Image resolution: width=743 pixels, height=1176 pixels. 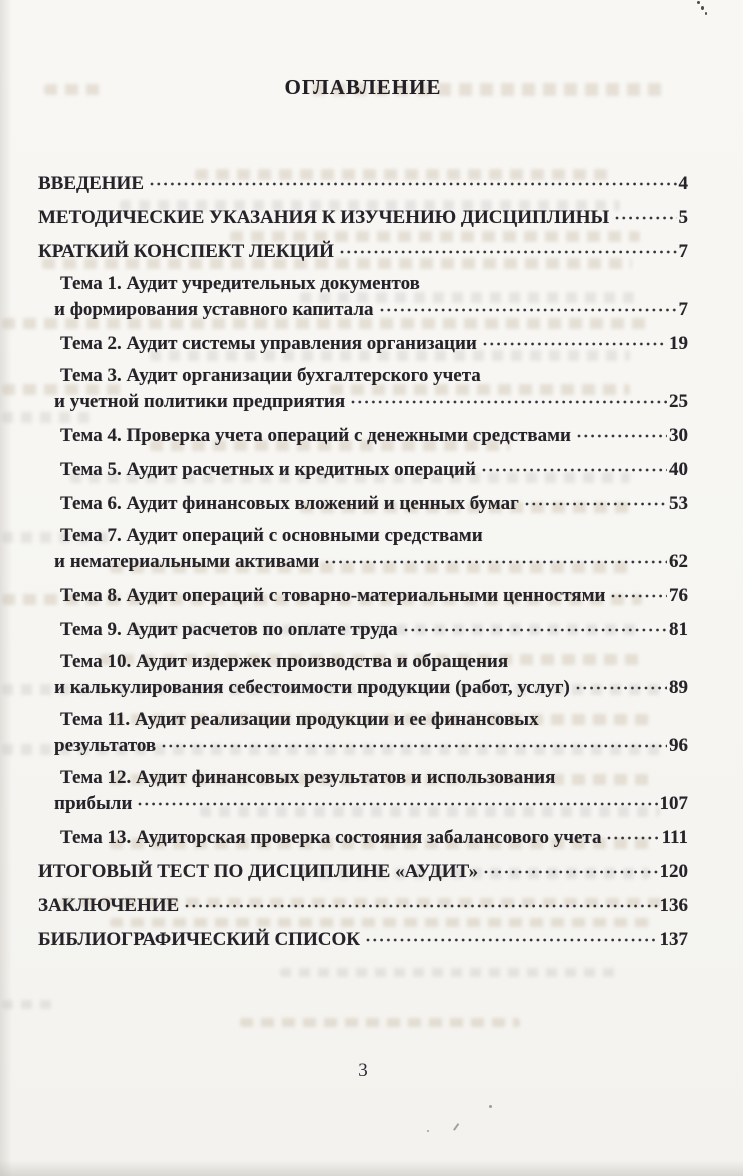 I want to click on toc-page-number: 111, so click(x=674, y=837).